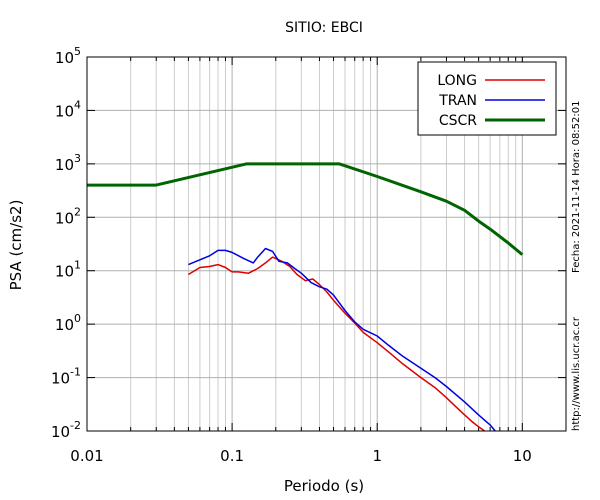 This screenshot has height=500, width=600. What do you see at coordinates (66, 377) in the screenshot?
I see `y-tick-label: 10⁻¹` at bounding box center [66, 377].